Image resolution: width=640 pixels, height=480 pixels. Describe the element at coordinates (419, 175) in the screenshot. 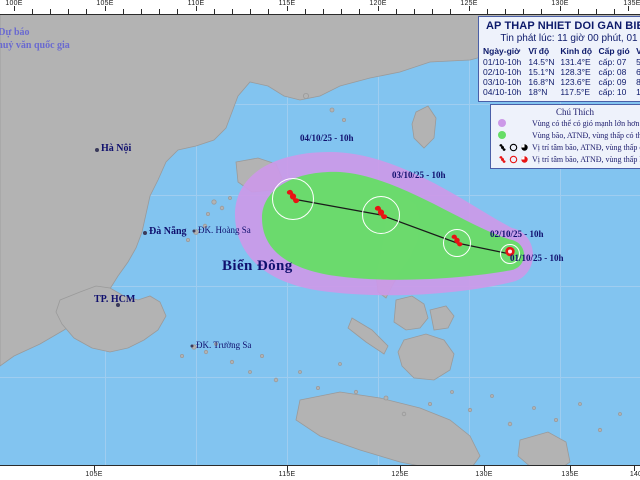

I see `track-date-label: 03/10/25 - 10h` at that location.